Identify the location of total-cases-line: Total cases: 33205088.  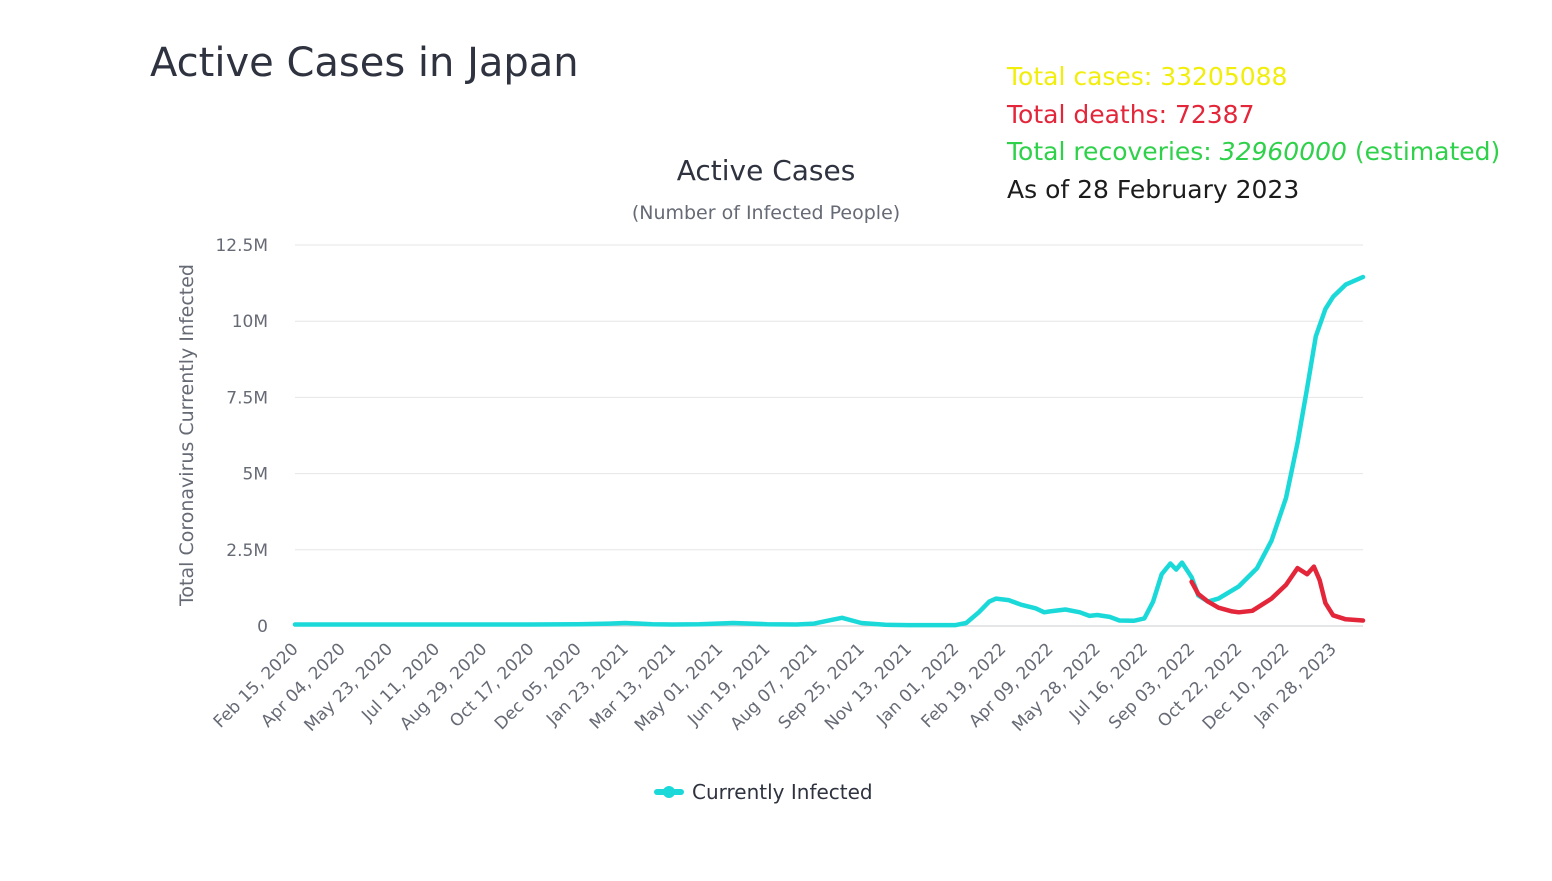
(1253, 77).